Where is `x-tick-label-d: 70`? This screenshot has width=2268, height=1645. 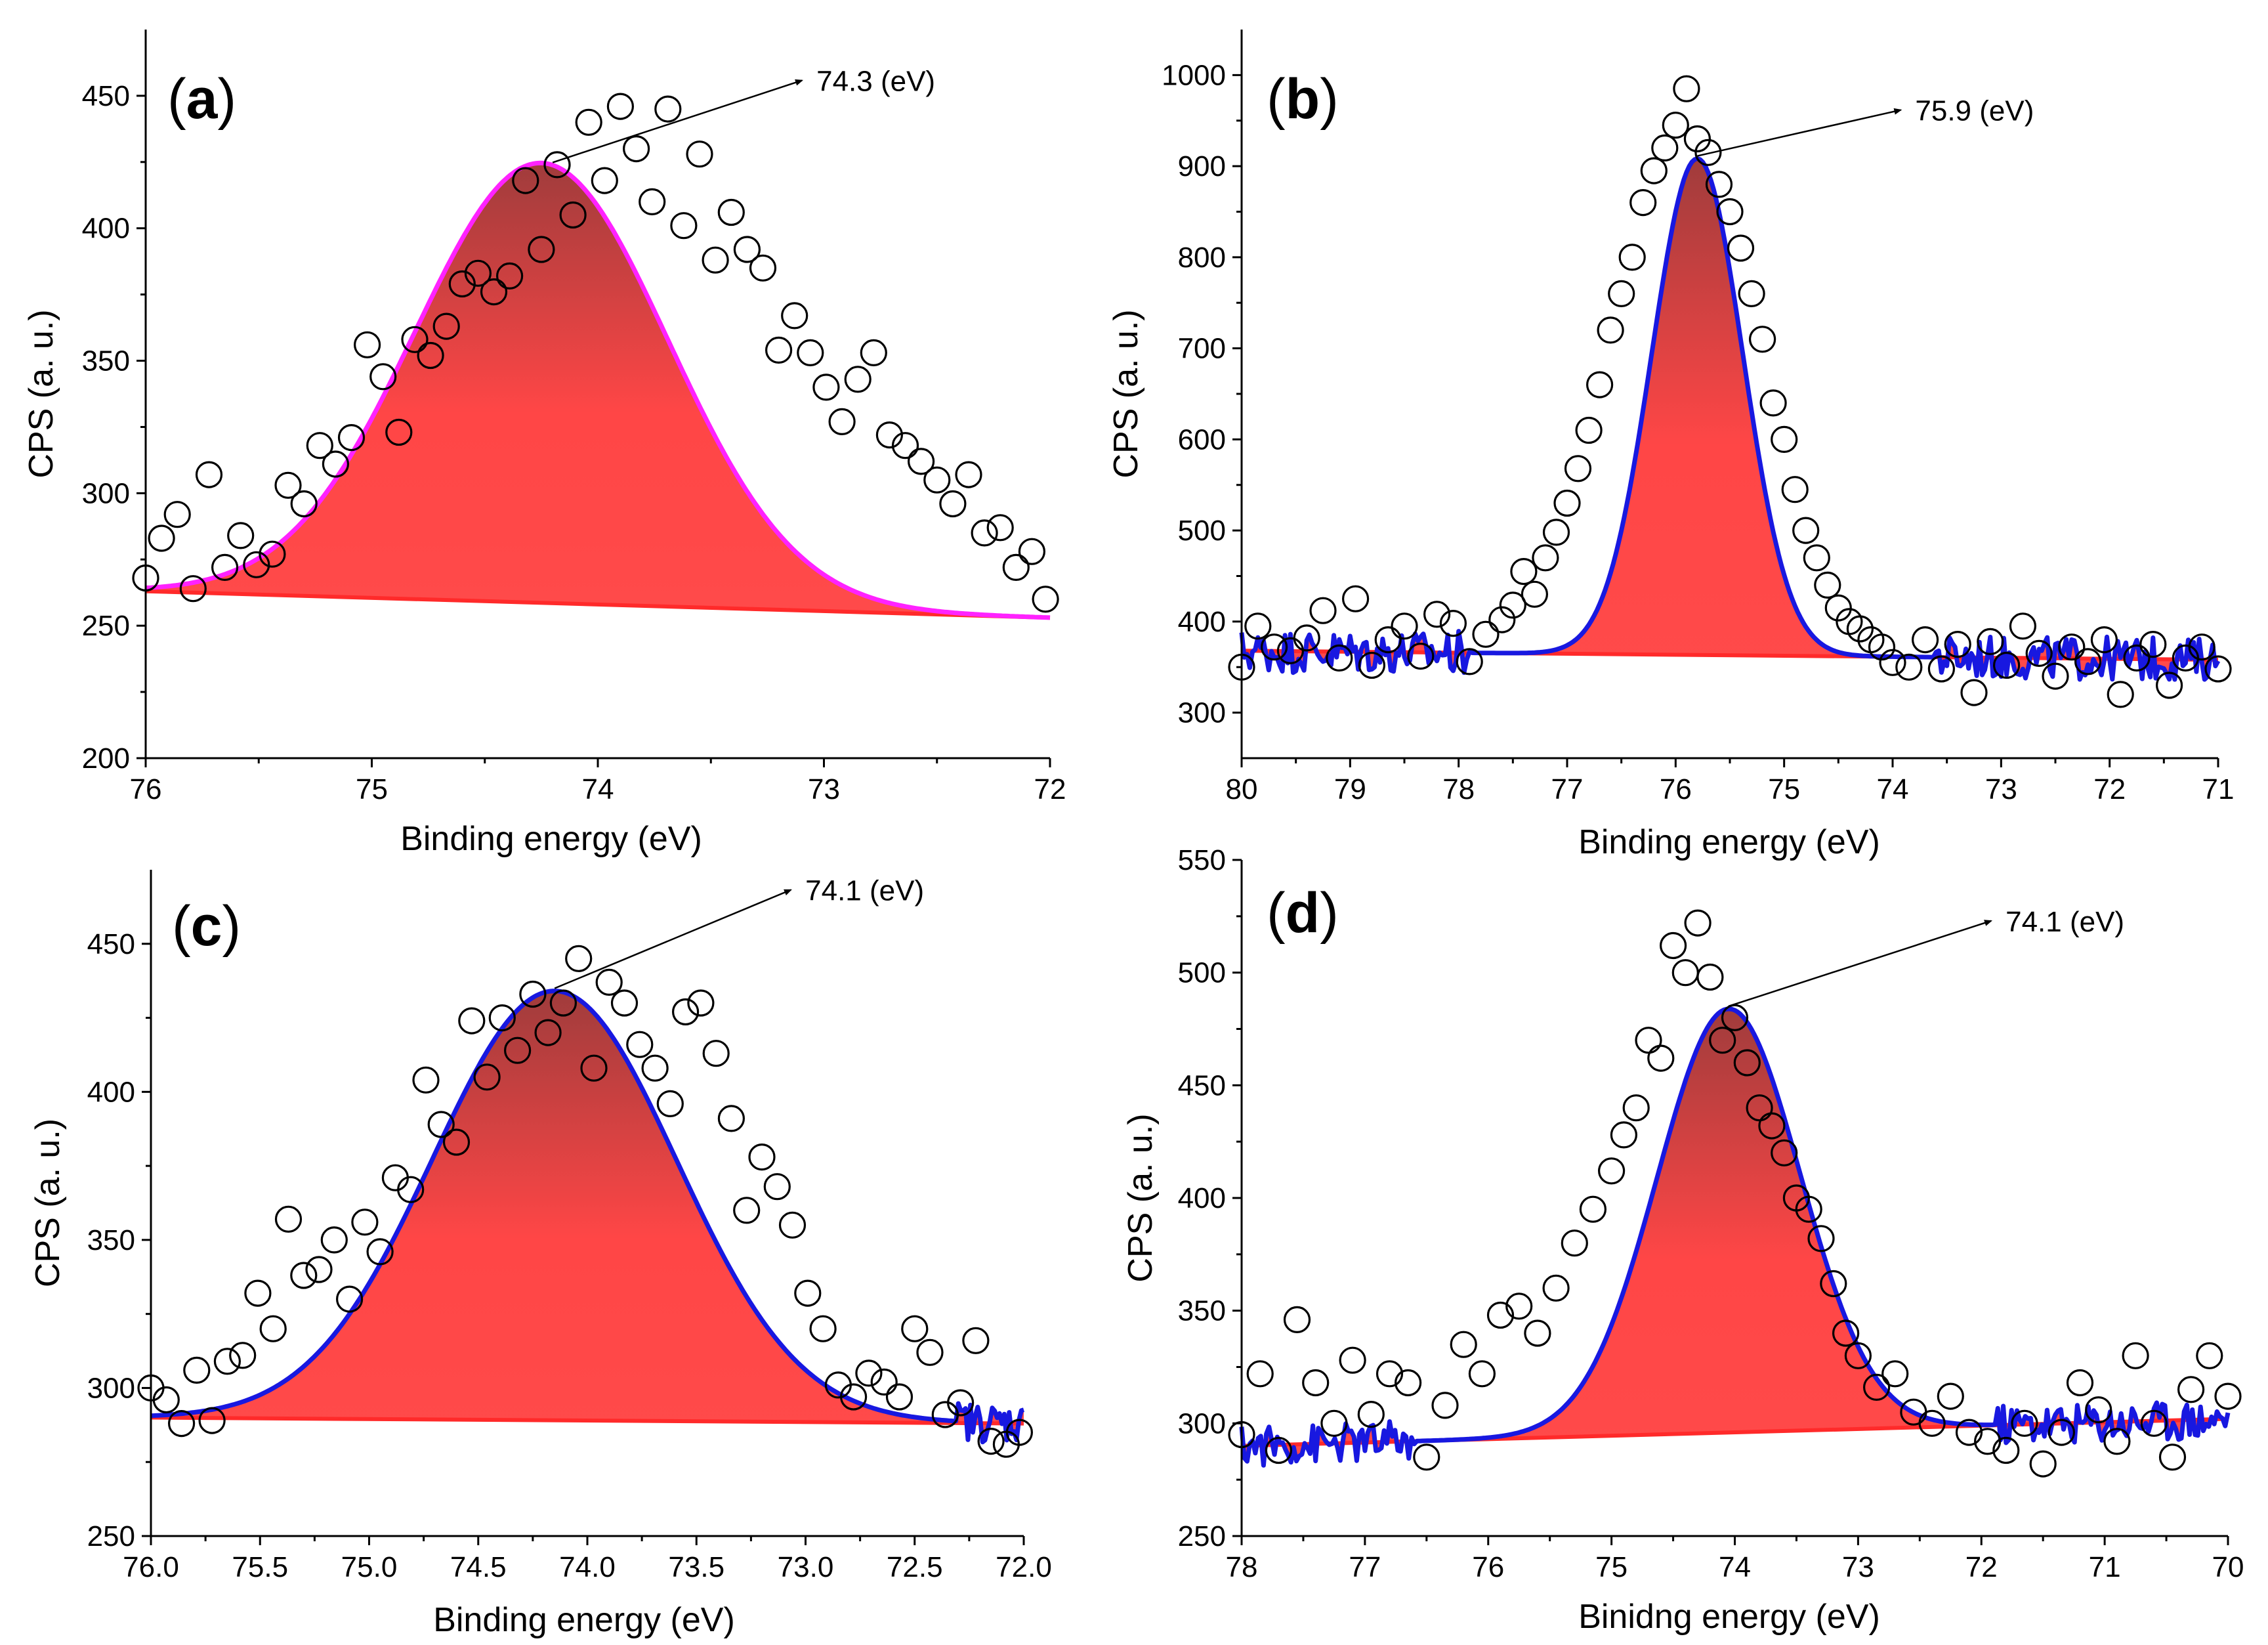
x-tick-label-d: 70 is located at coordinates (2228, 1567).